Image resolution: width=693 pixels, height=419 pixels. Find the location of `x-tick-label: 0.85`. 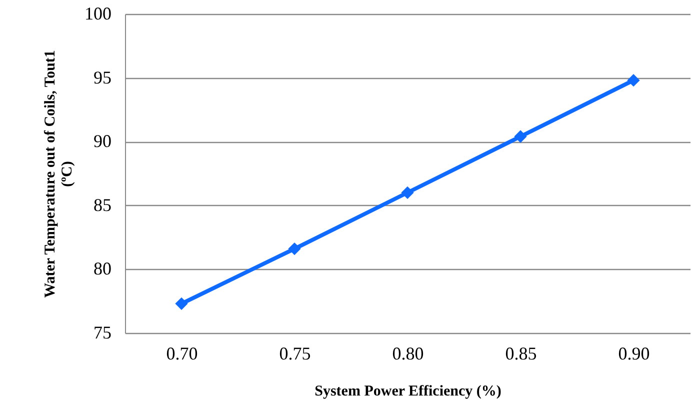

x-tick-label: 0.85 is located at coordinates (521, 354).